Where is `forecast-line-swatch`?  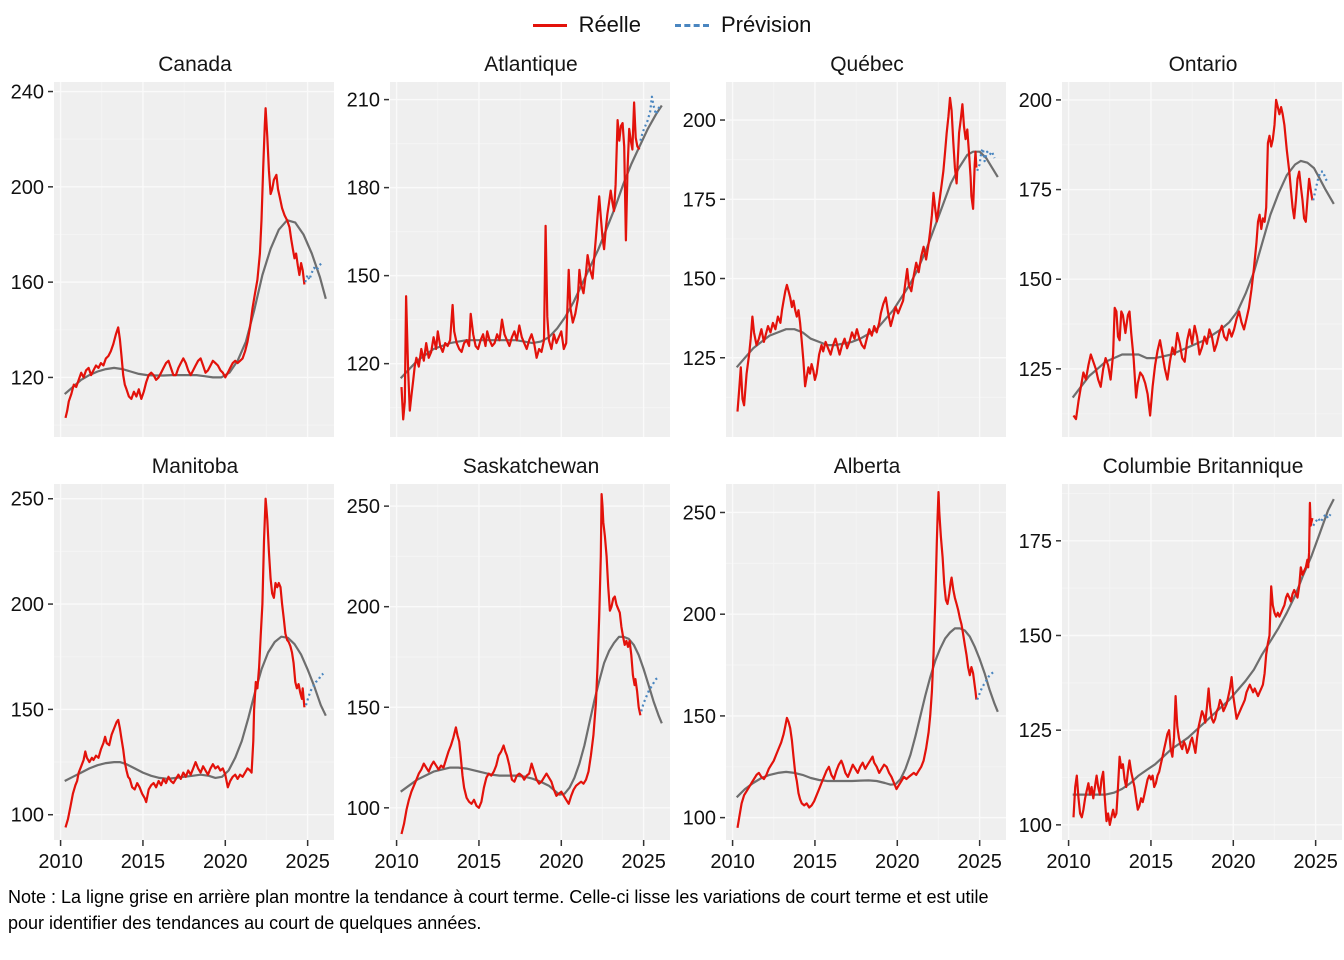
forecast-line-swatch is located at coordinates (691, 25).